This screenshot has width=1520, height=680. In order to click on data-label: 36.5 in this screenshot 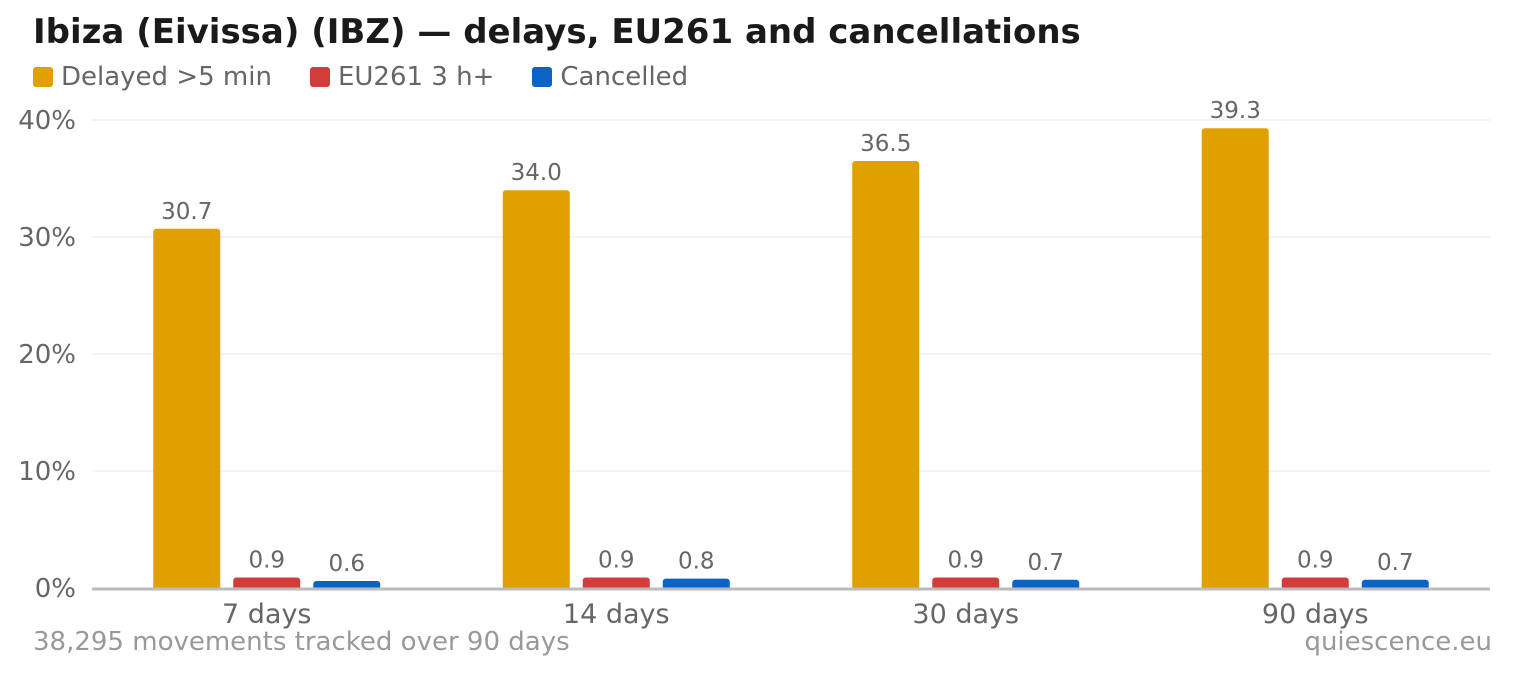, I will do `click(885, 144)`.